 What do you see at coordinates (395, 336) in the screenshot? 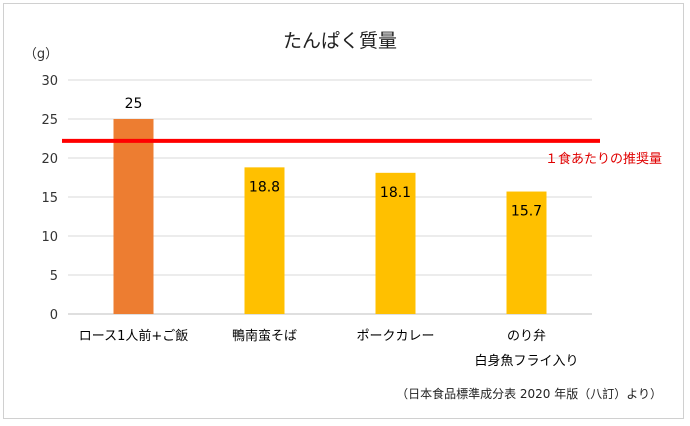
I see `category-label: ポークカレー` at bounding box center [395, 336].